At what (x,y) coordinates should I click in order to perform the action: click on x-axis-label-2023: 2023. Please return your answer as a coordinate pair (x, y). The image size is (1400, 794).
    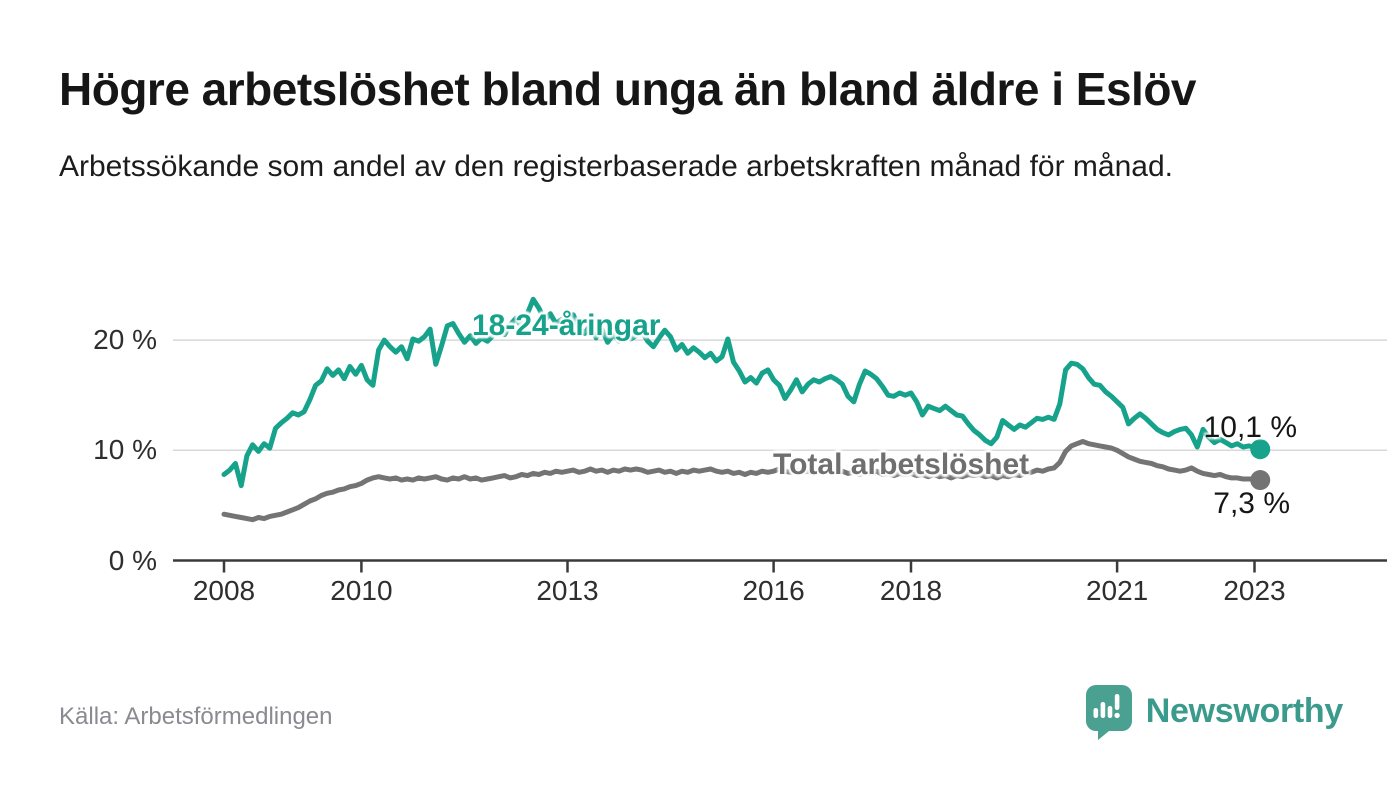
    Looking at the image, I should click on (1254, 590).